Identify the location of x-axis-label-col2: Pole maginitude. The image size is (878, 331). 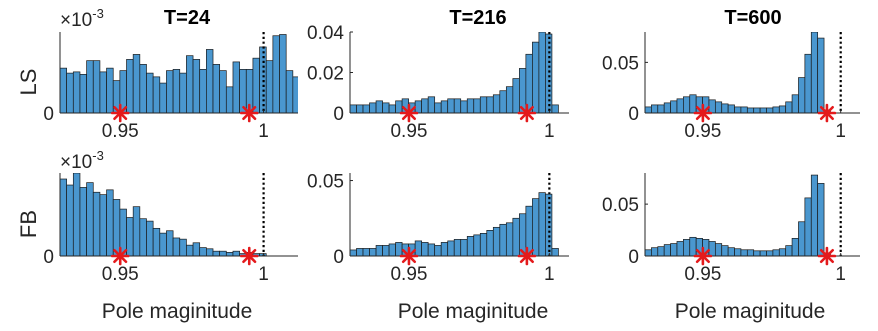
(473, 311).